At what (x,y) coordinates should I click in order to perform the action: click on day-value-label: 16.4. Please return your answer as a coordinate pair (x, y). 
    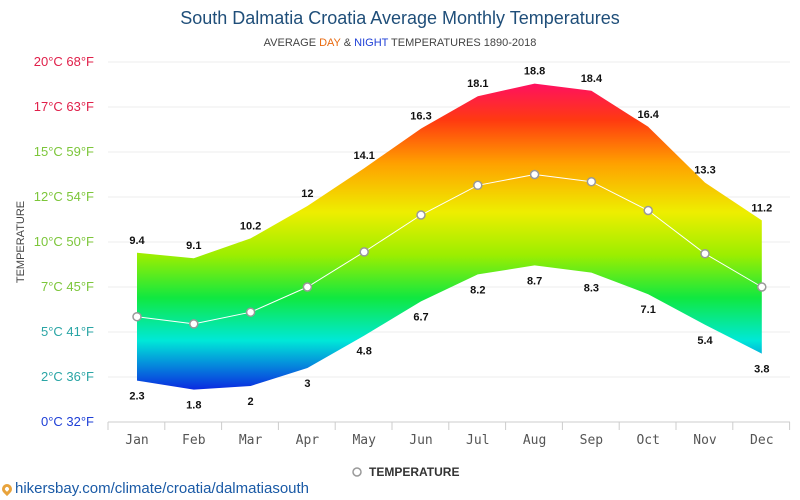
    Looking at the image, I should click on (648, 115).